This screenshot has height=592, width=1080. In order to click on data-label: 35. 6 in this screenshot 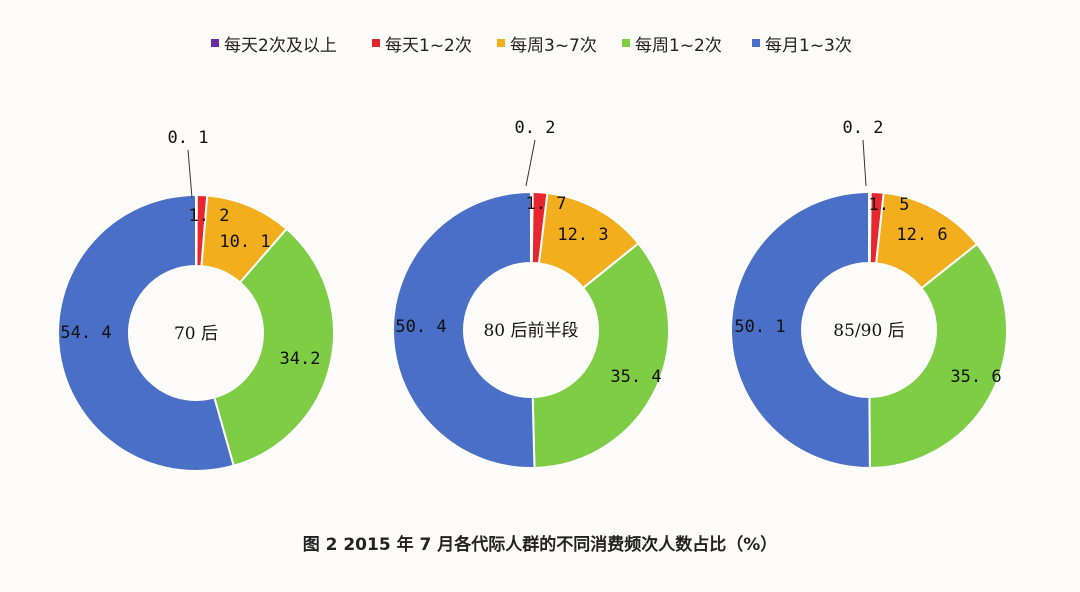, I will do `click(975, 377)`.